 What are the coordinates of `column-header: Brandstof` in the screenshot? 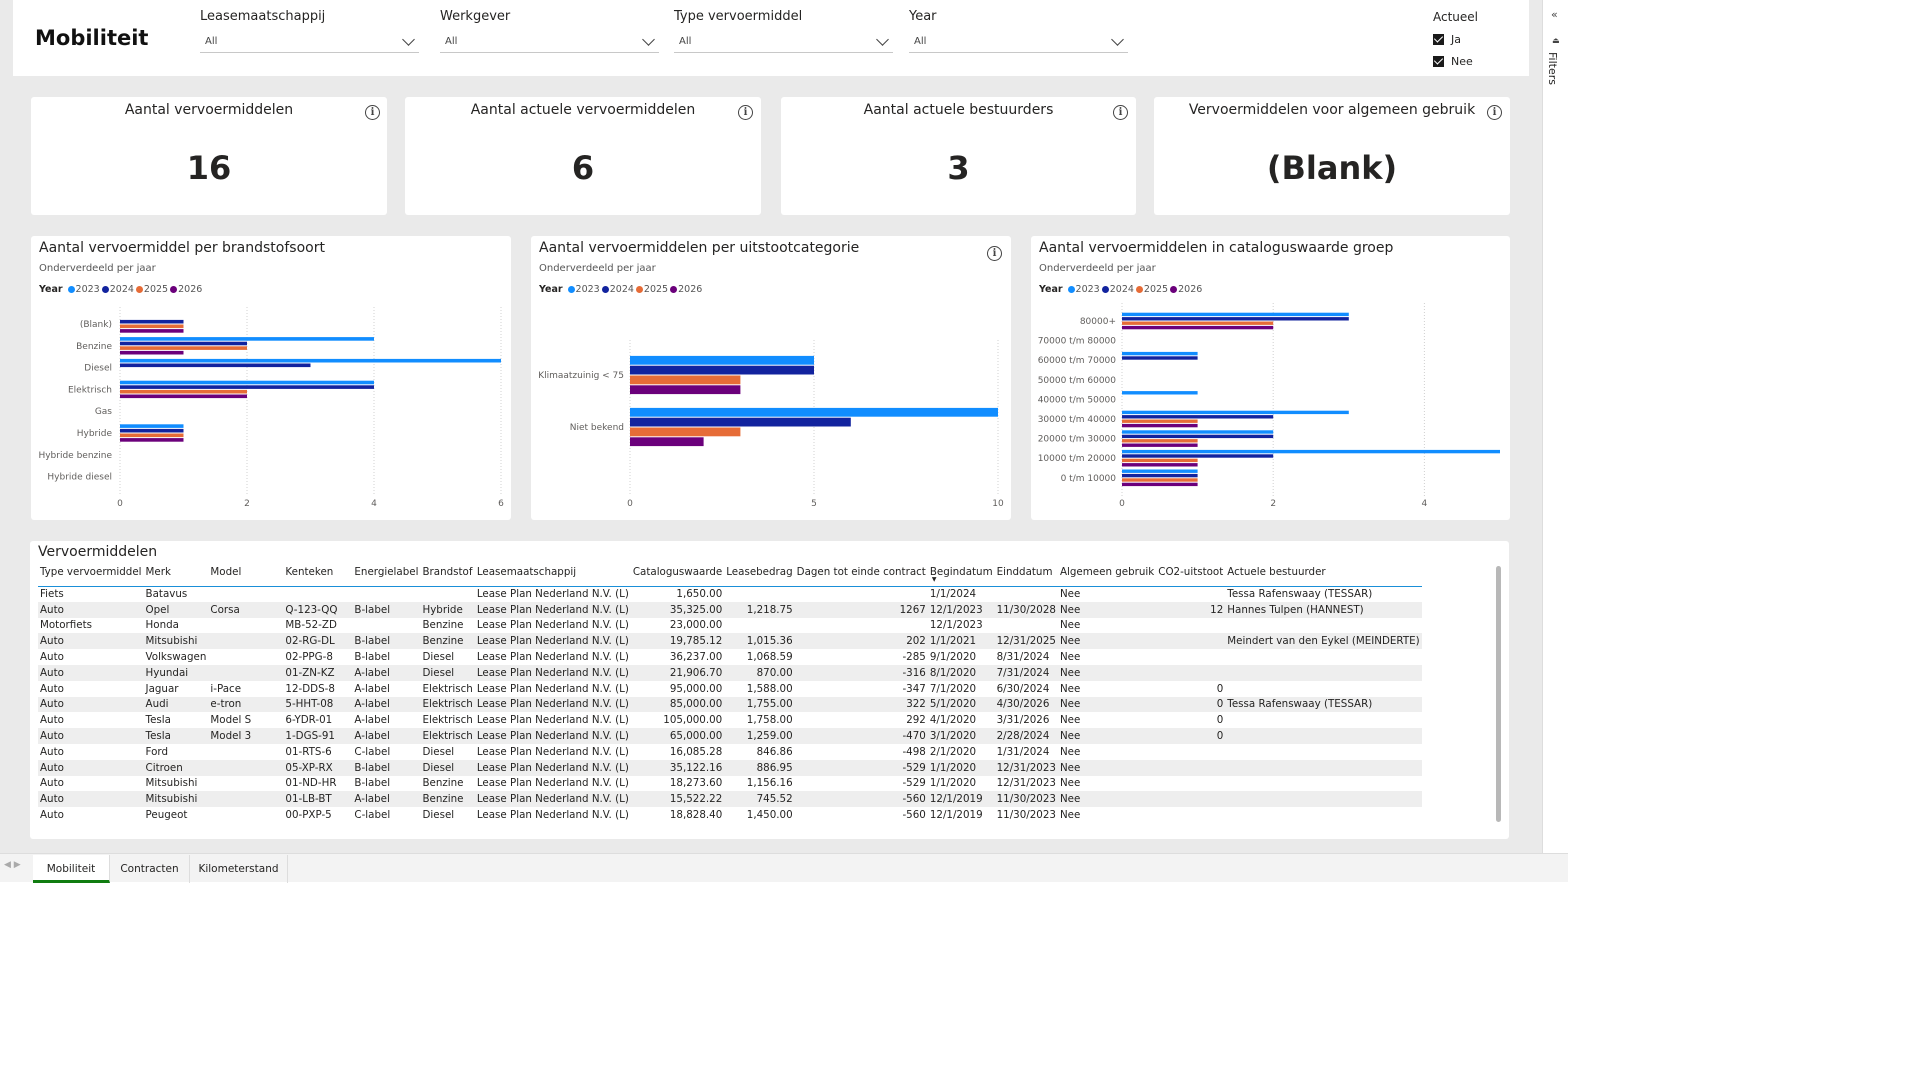 It's located at (447, 575).